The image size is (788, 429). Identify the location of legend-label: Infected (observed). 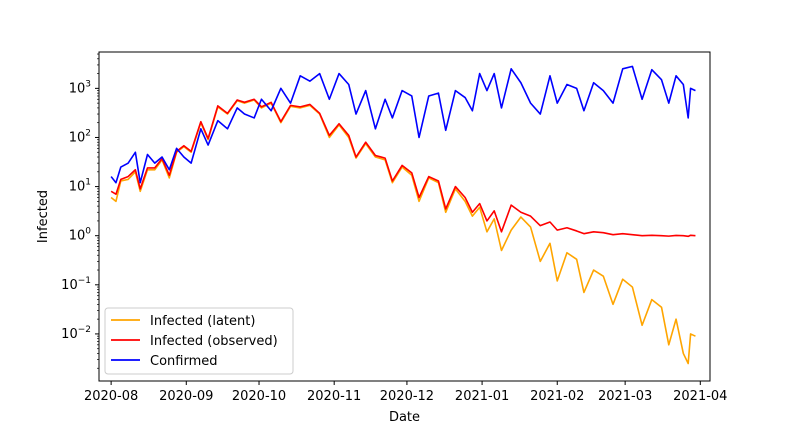
(214, 341).